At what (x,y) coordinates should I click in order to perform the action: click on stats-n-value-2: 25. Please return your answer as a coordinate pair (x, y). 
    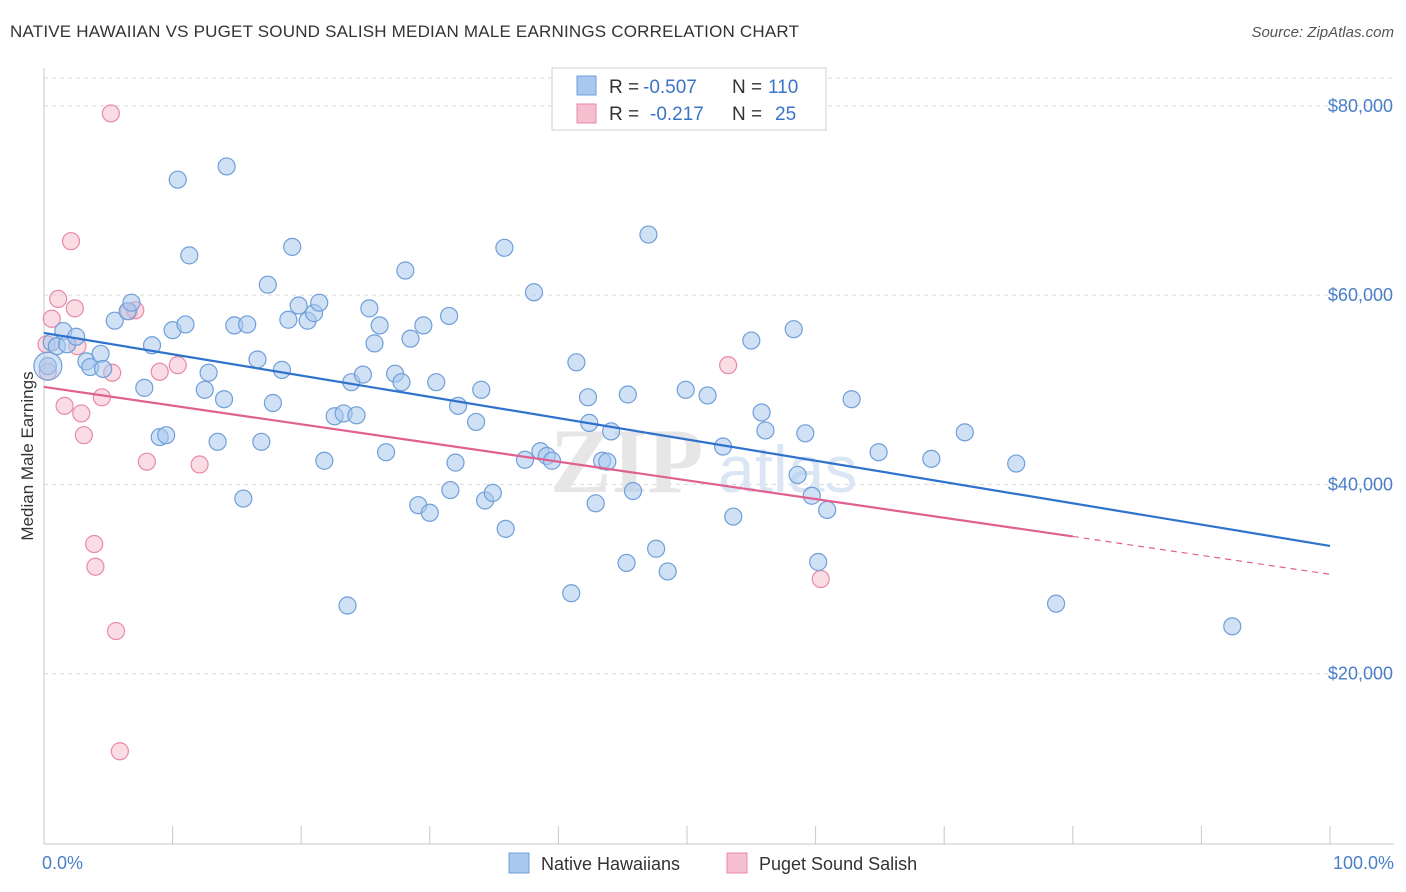
    Looking at the image, I should click on (785, 114).